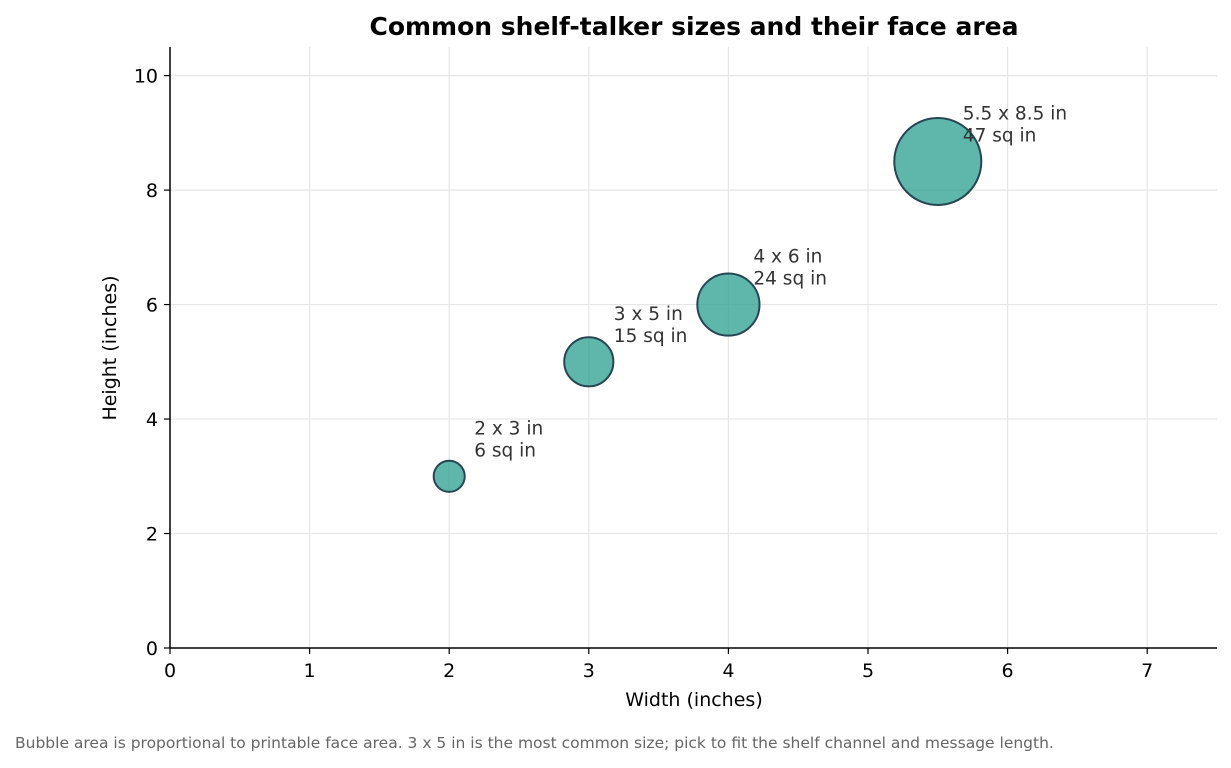 This screenshot has height=768, width=1231. I want to click on bubble-label-size: 4 x 6 in, so click(787, 257).